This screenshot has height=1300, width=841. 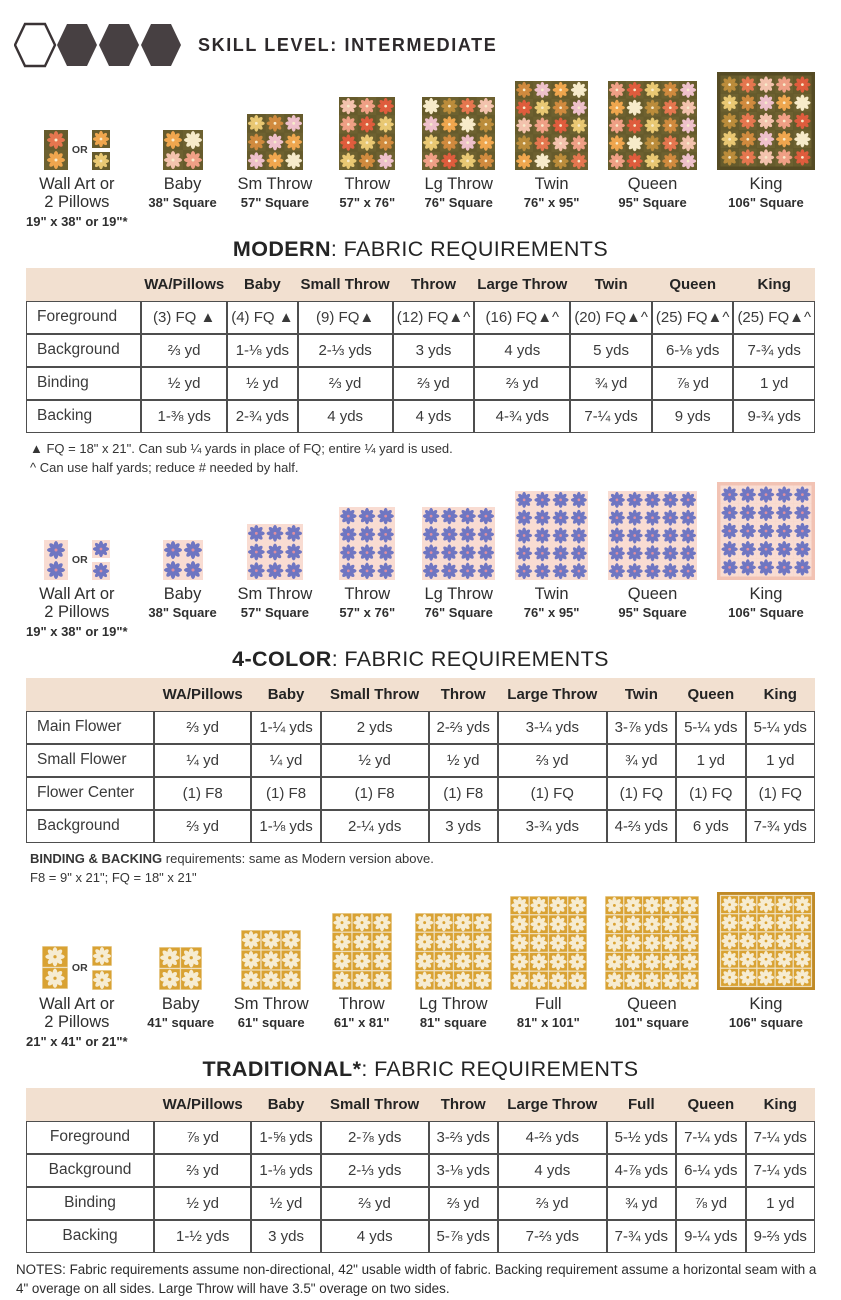 I want to click on column-header: Twin, so click(x=611, y=284).